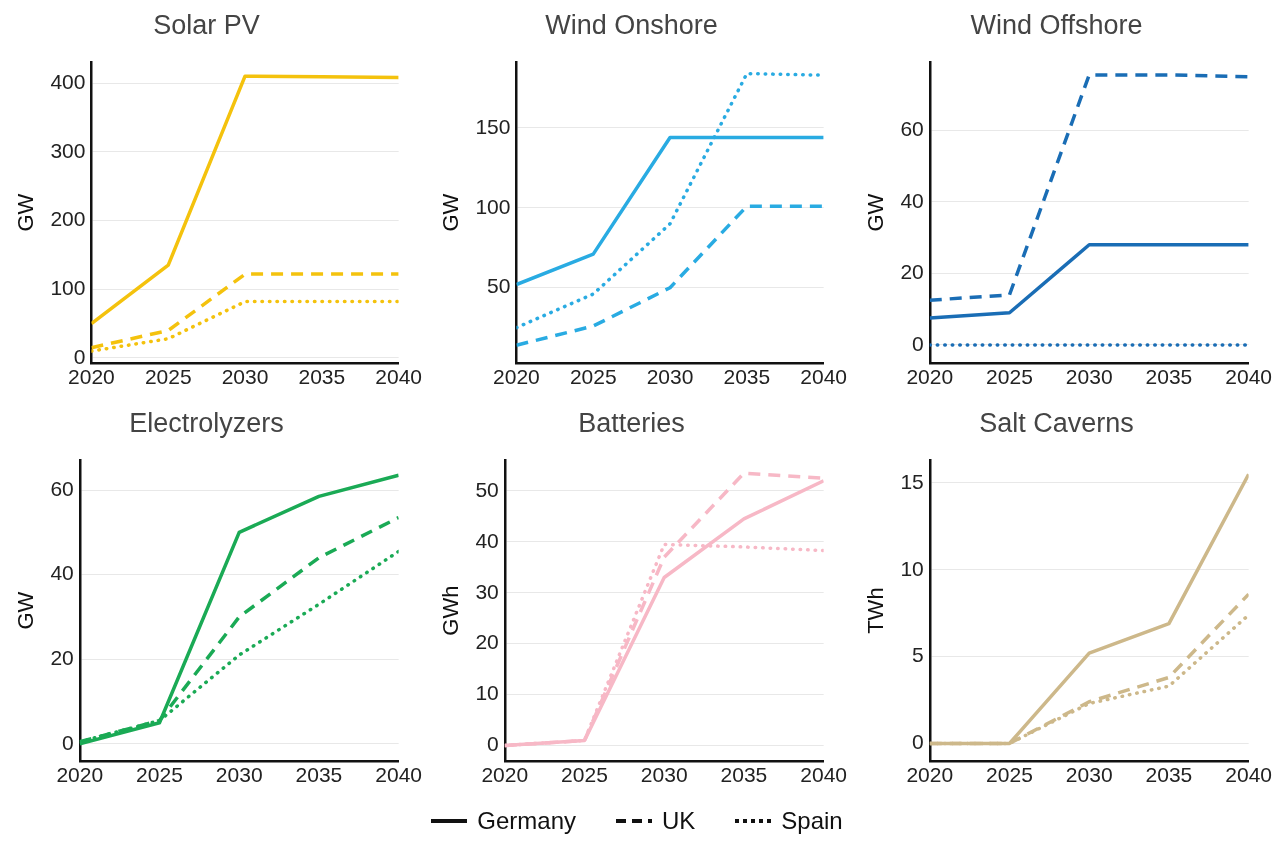 The image size is (1274, 853). I want to click on y-tick-label: 200, so click(68, 219).